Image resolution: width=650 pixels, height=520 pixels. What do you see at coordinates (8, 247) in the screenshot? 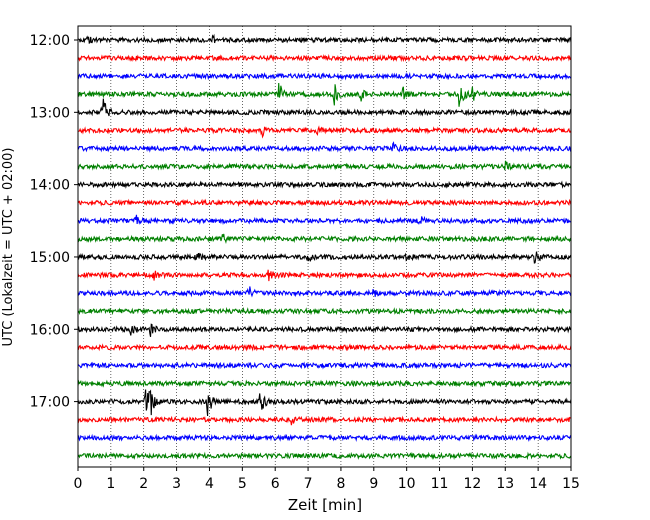
I see `y-axis-label: UTC (Lokalzeit = UTC + 02:00)` at bounding box center [8, 247].